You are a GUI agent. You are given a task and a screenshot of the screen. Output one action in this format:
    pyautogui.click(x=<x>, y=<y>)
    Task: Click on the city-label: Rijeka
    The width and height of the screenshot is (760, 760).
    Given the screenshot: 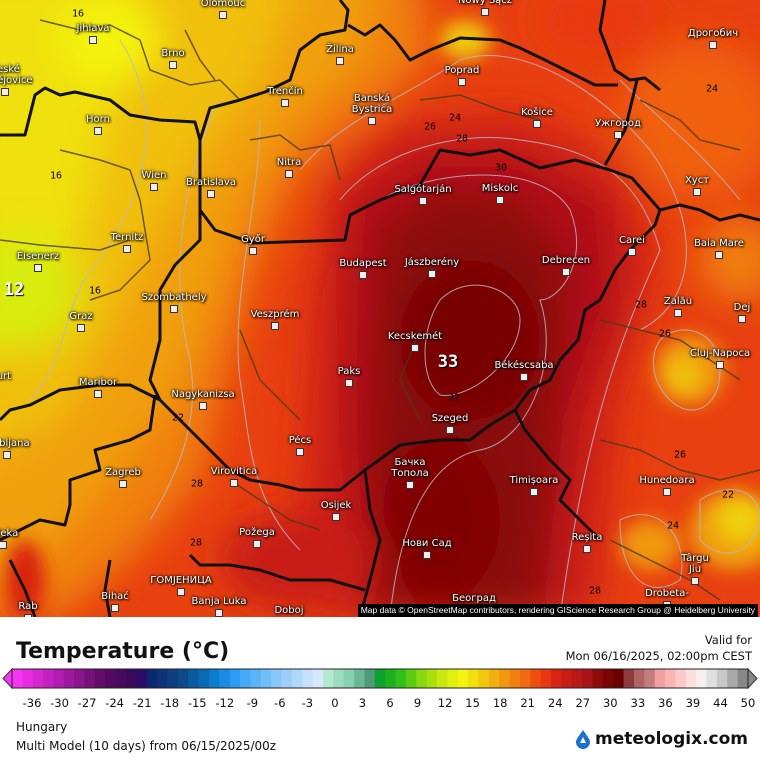 What is the action you would take?
    pyautogui.click(x=9, y=533)
    